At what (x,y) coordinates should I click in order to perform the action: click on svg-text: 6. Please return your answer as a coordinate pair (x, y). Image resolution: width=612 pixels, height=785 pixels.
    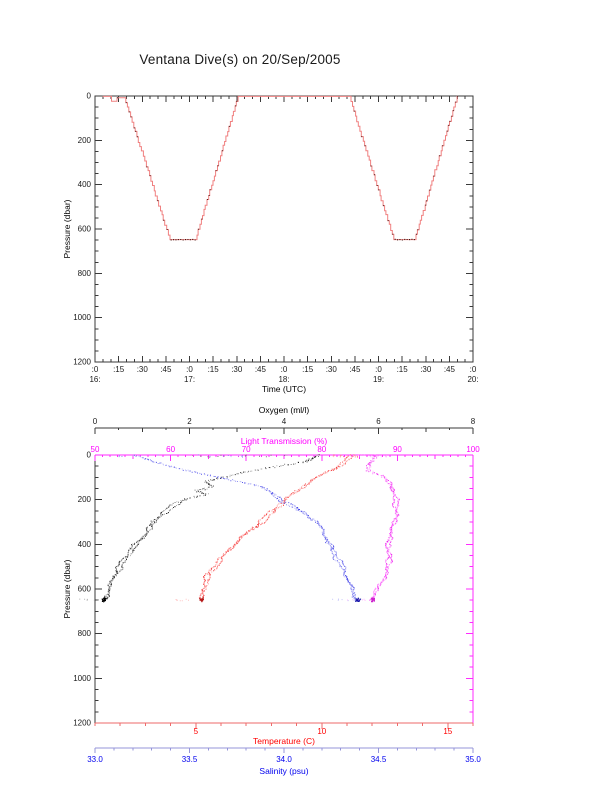
    Looking at the image, I should click on (378, 421).